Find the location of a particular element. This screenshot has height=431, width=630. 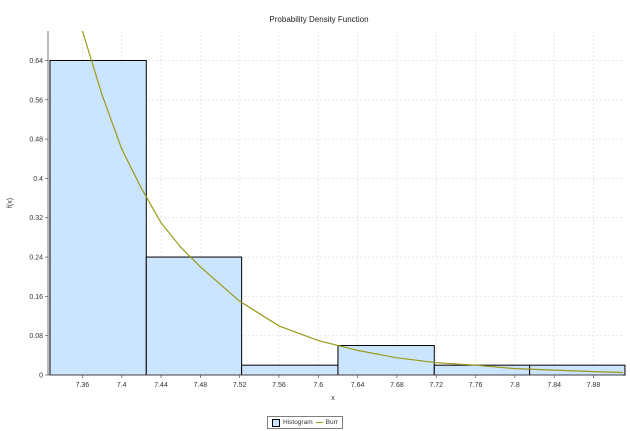

x-tick-label: 7.52 is located at coordinates (240, 385).